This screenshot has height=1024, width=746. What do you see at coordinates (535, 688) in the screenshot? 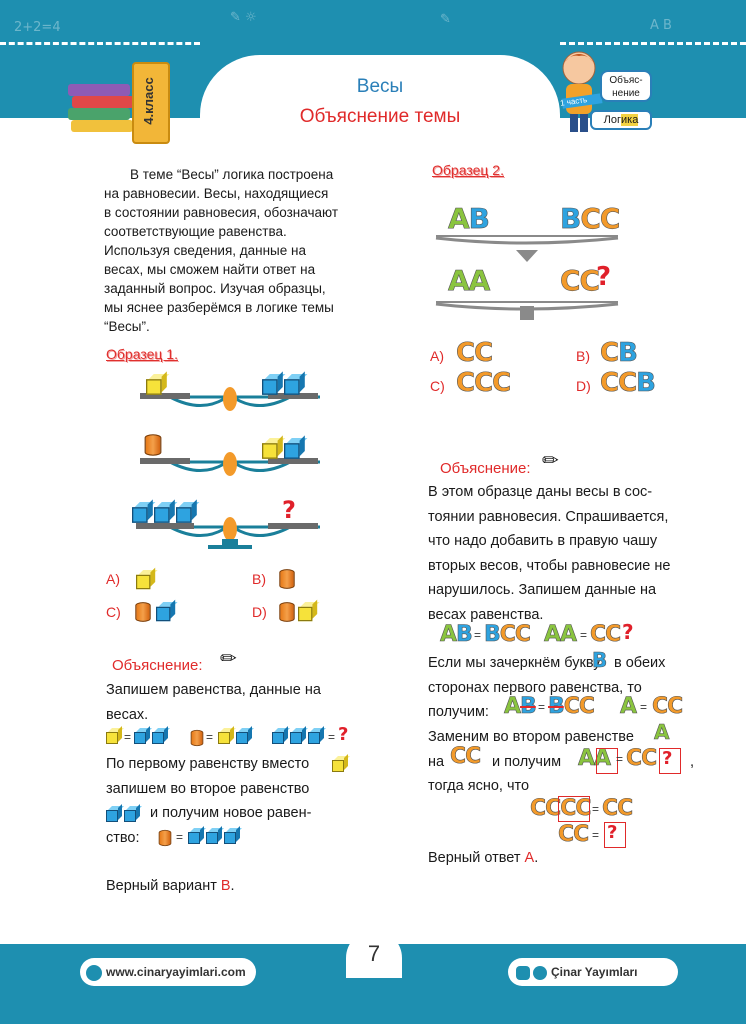
I see `explanation-line: сторонах первого равенства, то` at bounding box center [535, 688].